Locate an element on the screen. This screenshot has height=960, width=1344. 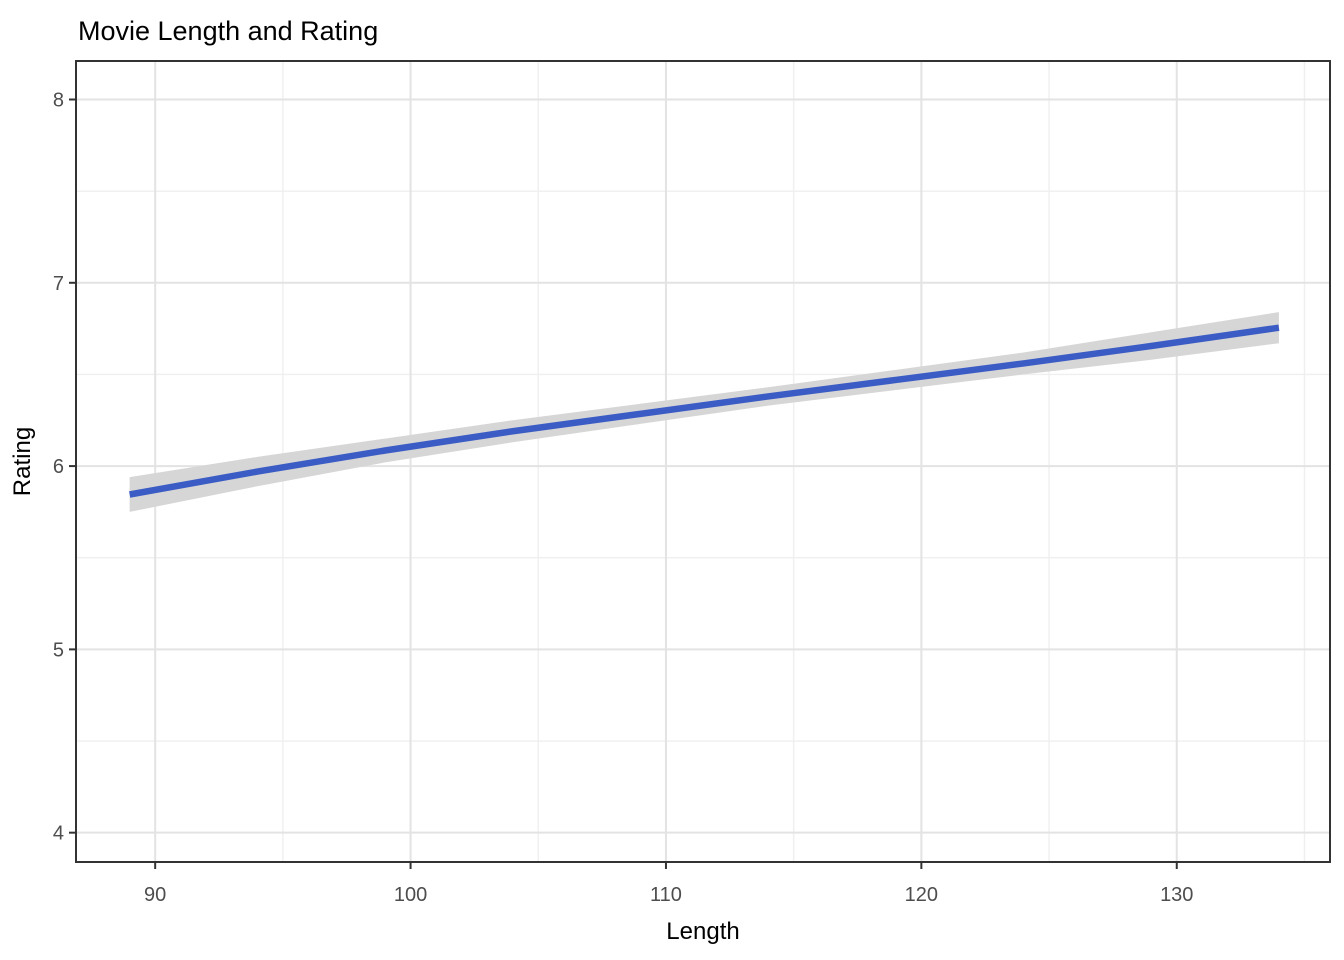
x-tick-label: 110 is located at coordinates (666, 895).